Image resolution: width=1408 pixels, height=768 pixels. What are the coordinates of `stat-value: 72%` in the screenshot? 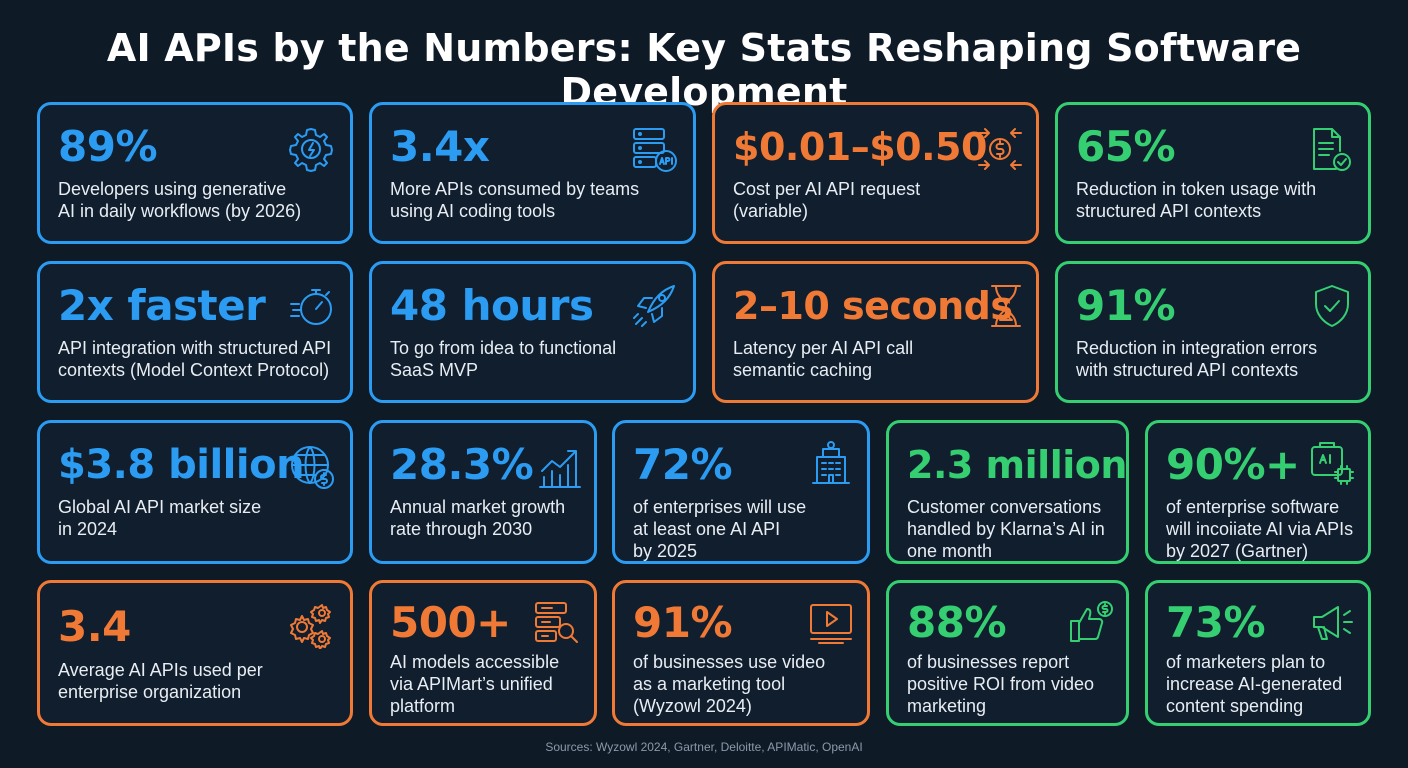 It's located at (683, 464).